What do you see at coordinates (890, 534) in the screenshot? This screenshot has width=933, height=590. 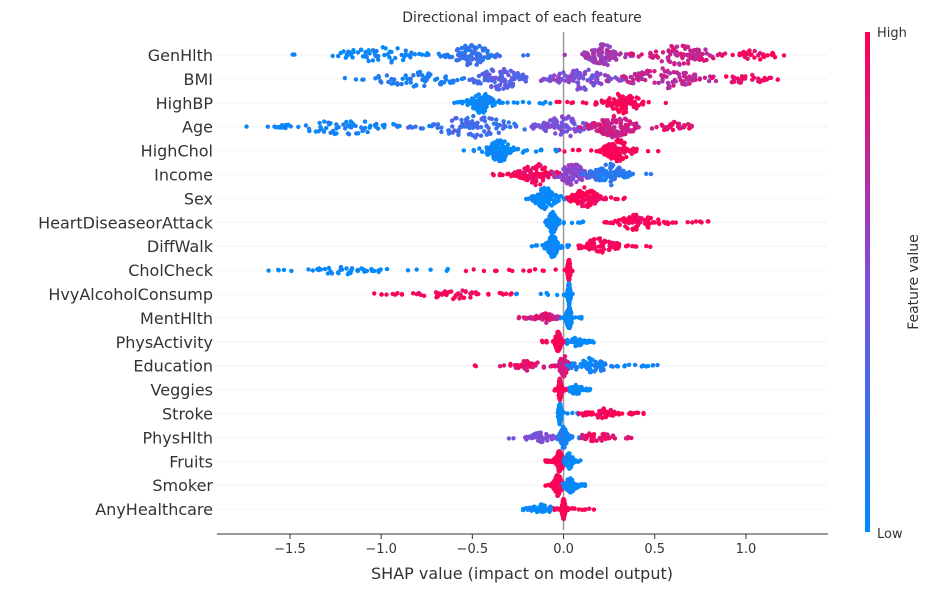 I see `colorbar-low-label: Low` at bounding box center [890, 534].